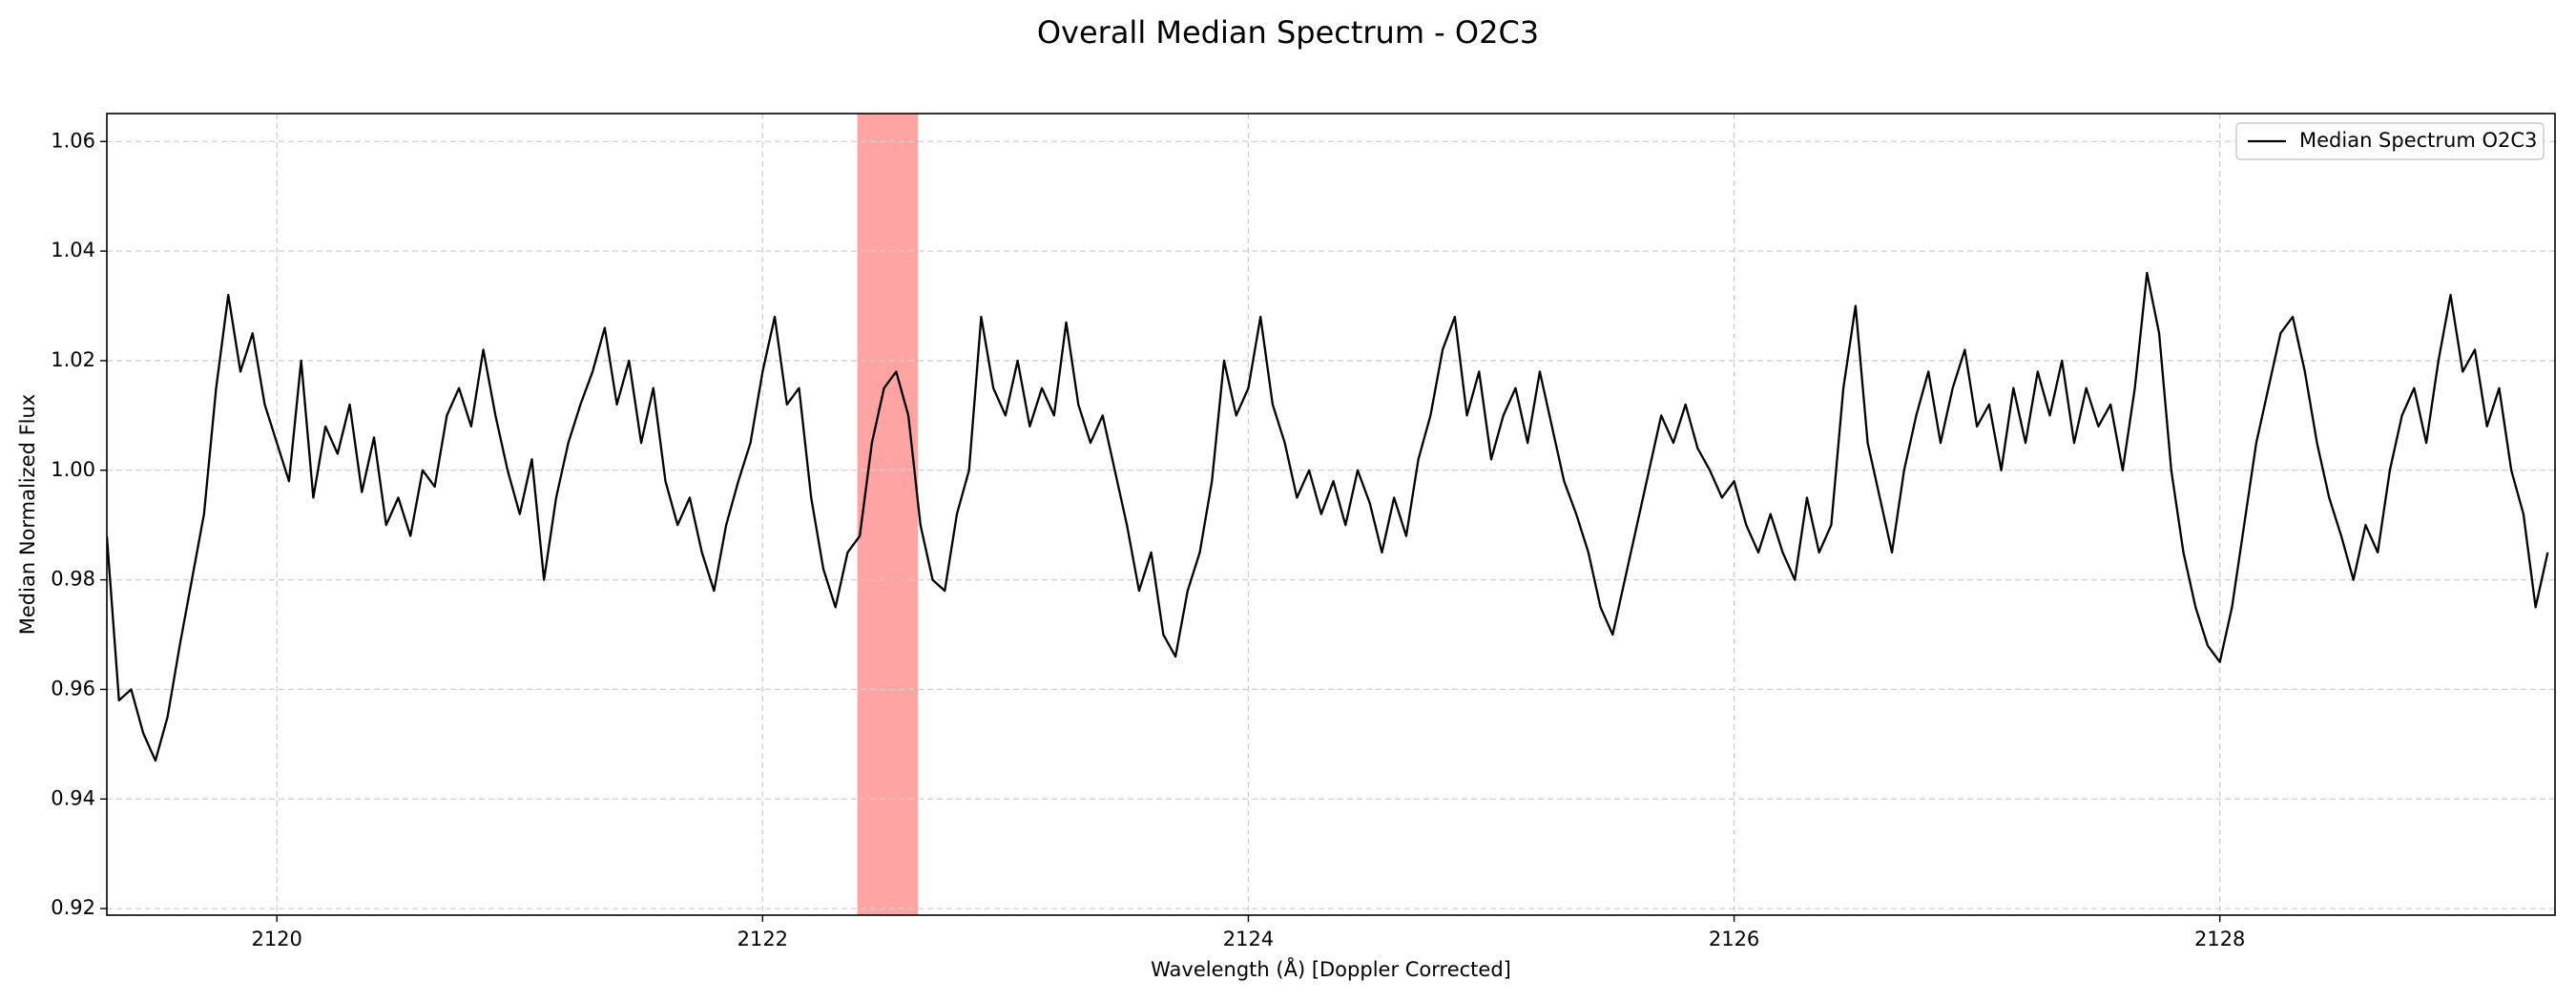 The width and height of the screenshot is (2576, 1002). What do you see at coordinates (1734, 939) in the screenshot?
I see `x-tick-label: 2126` at bounding box center [1734, 939].